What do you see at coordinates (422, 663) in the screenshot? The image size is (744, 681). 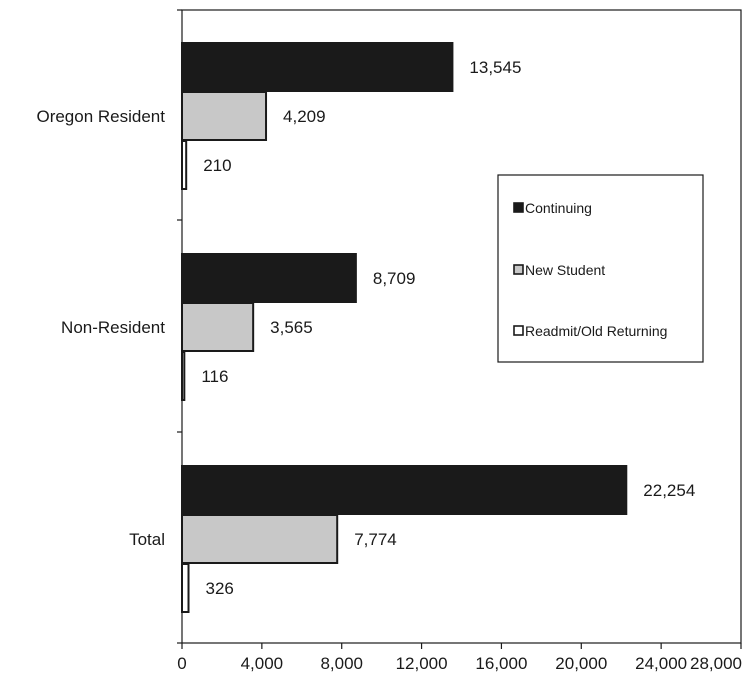 I see `x-tick-label: 12,000` at bounding box center [422, 663].